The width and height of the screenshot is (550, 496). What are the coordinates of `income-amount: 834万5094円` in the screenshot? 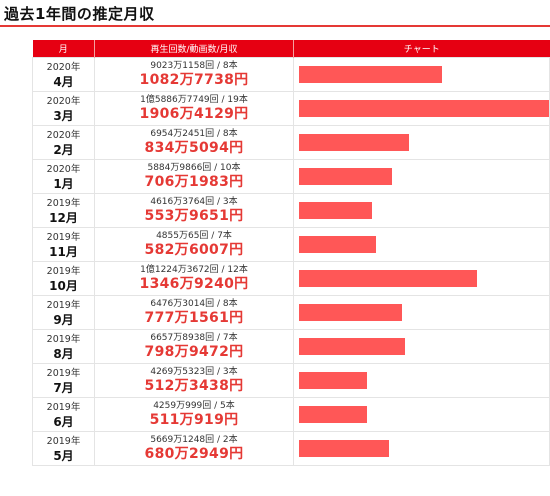 It's located at (194, 148).